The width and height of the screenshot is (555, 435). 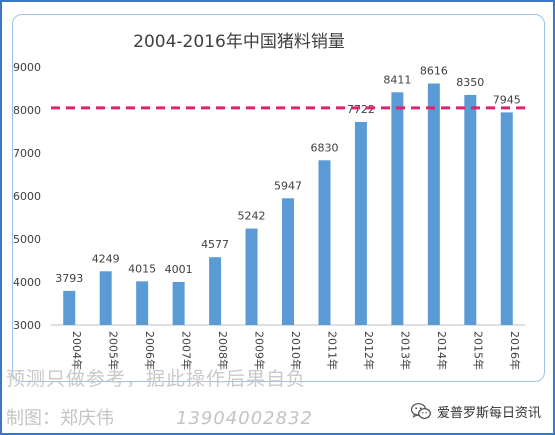 I want to click on bar-value-label: 7722, so click(x=361, y=109).